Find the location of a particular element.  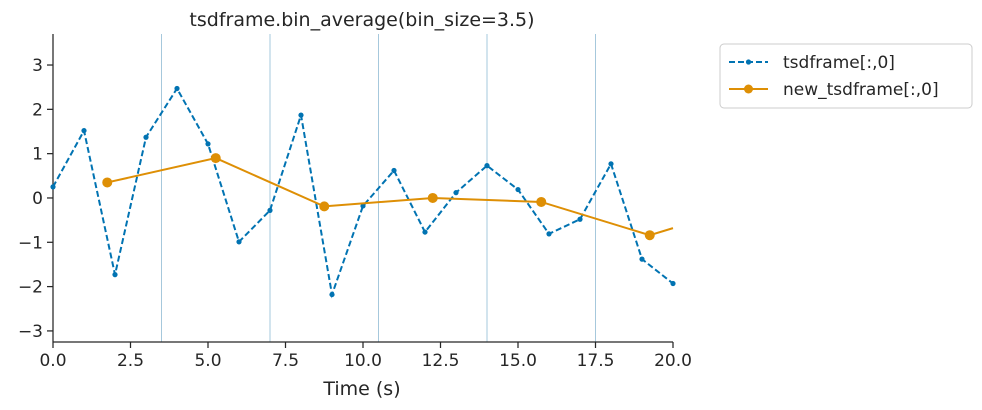

x-tick-label-8: 20.0 is located at coordinates (673, 361).